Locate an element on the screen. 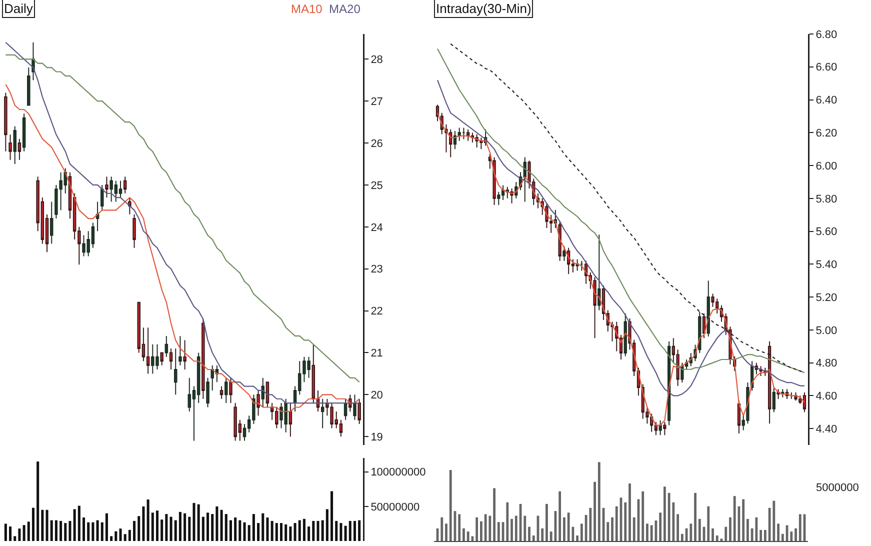 The width and height of the screenshot is (871, 546). y-tick-label: 6.40 is located at coordinates (827, 100).